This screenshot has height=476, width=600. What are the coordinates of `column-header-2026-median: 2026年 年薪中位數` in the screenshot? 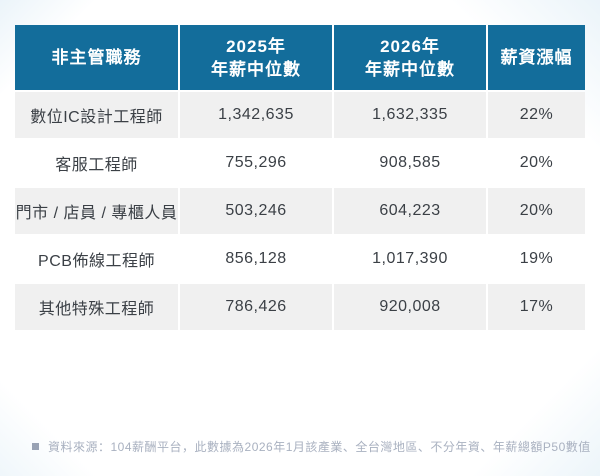 It's located at (410, 57).